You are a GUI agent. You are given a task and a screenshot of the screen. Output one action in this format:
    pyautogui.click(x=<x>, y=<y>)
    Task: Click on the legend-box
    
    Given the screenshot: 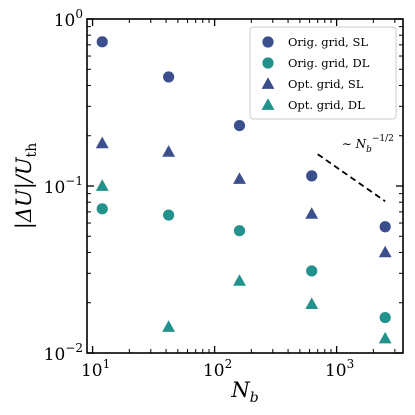 What is the action you would take?
    pyautogui.click(x=323, y=73)
    